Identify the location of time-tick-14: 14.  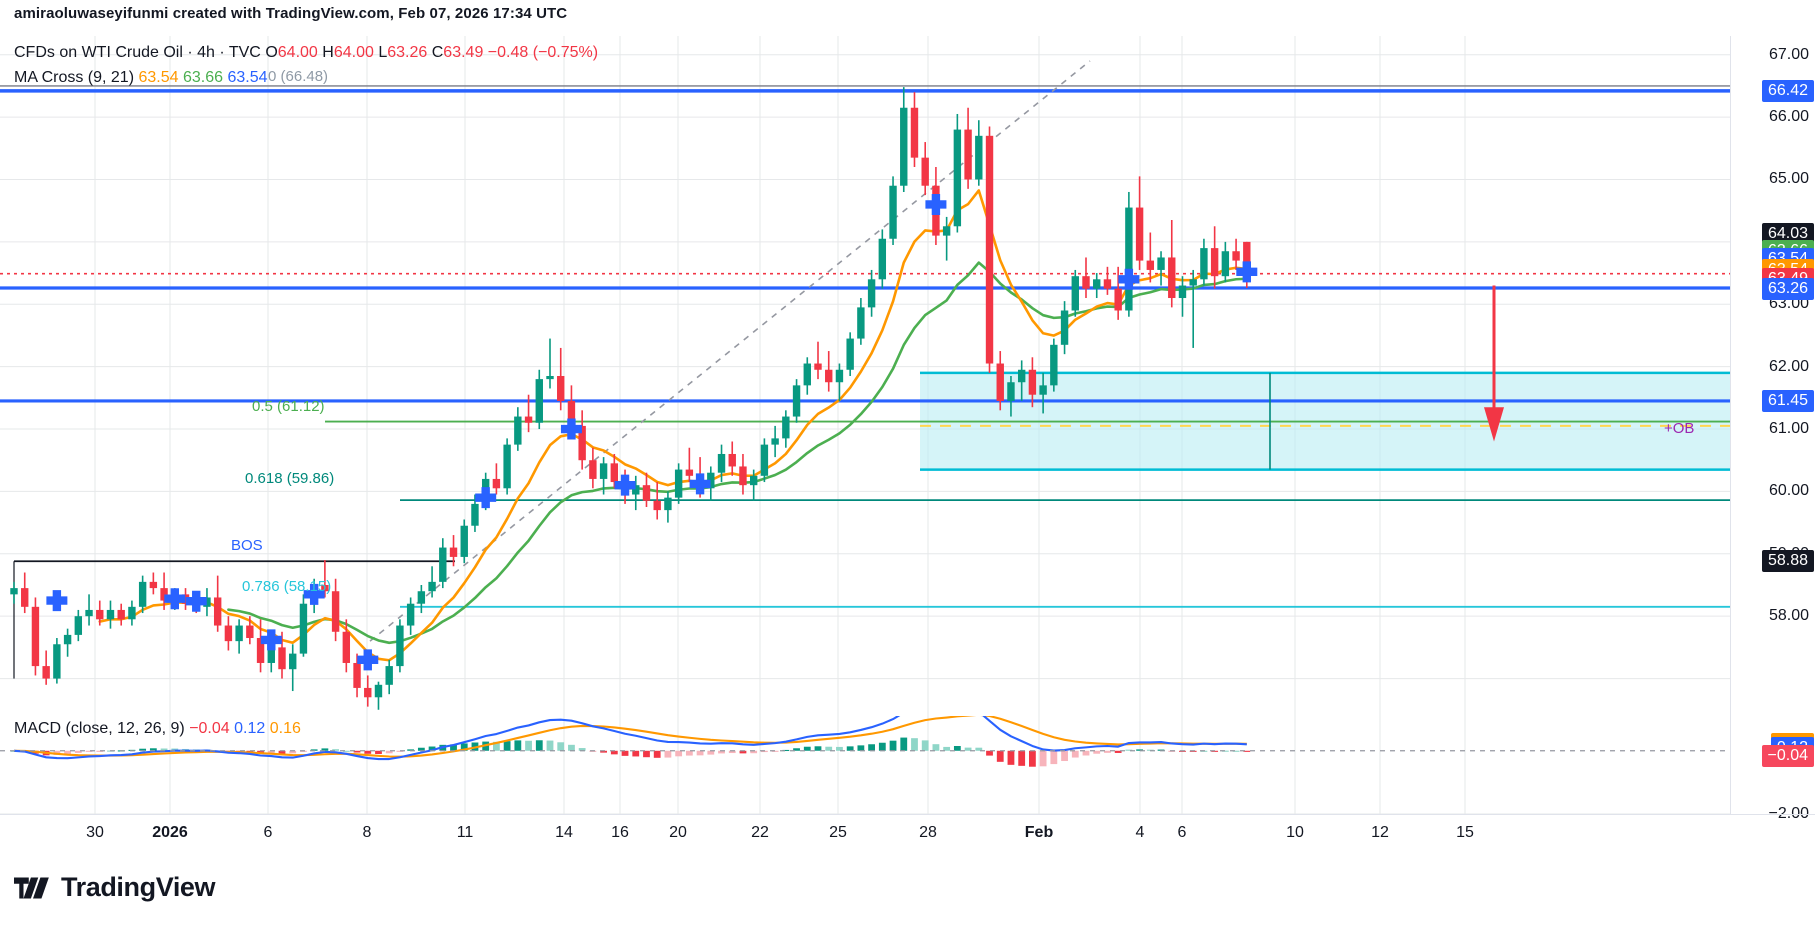
(564, 832).